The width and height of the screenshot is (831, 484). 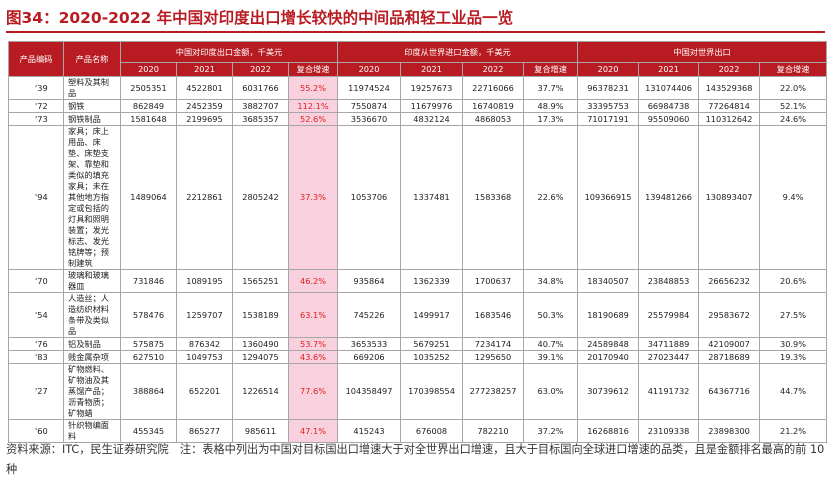 I want to click on cn-to-world-value: 23109338, so click(x=669, y=431).